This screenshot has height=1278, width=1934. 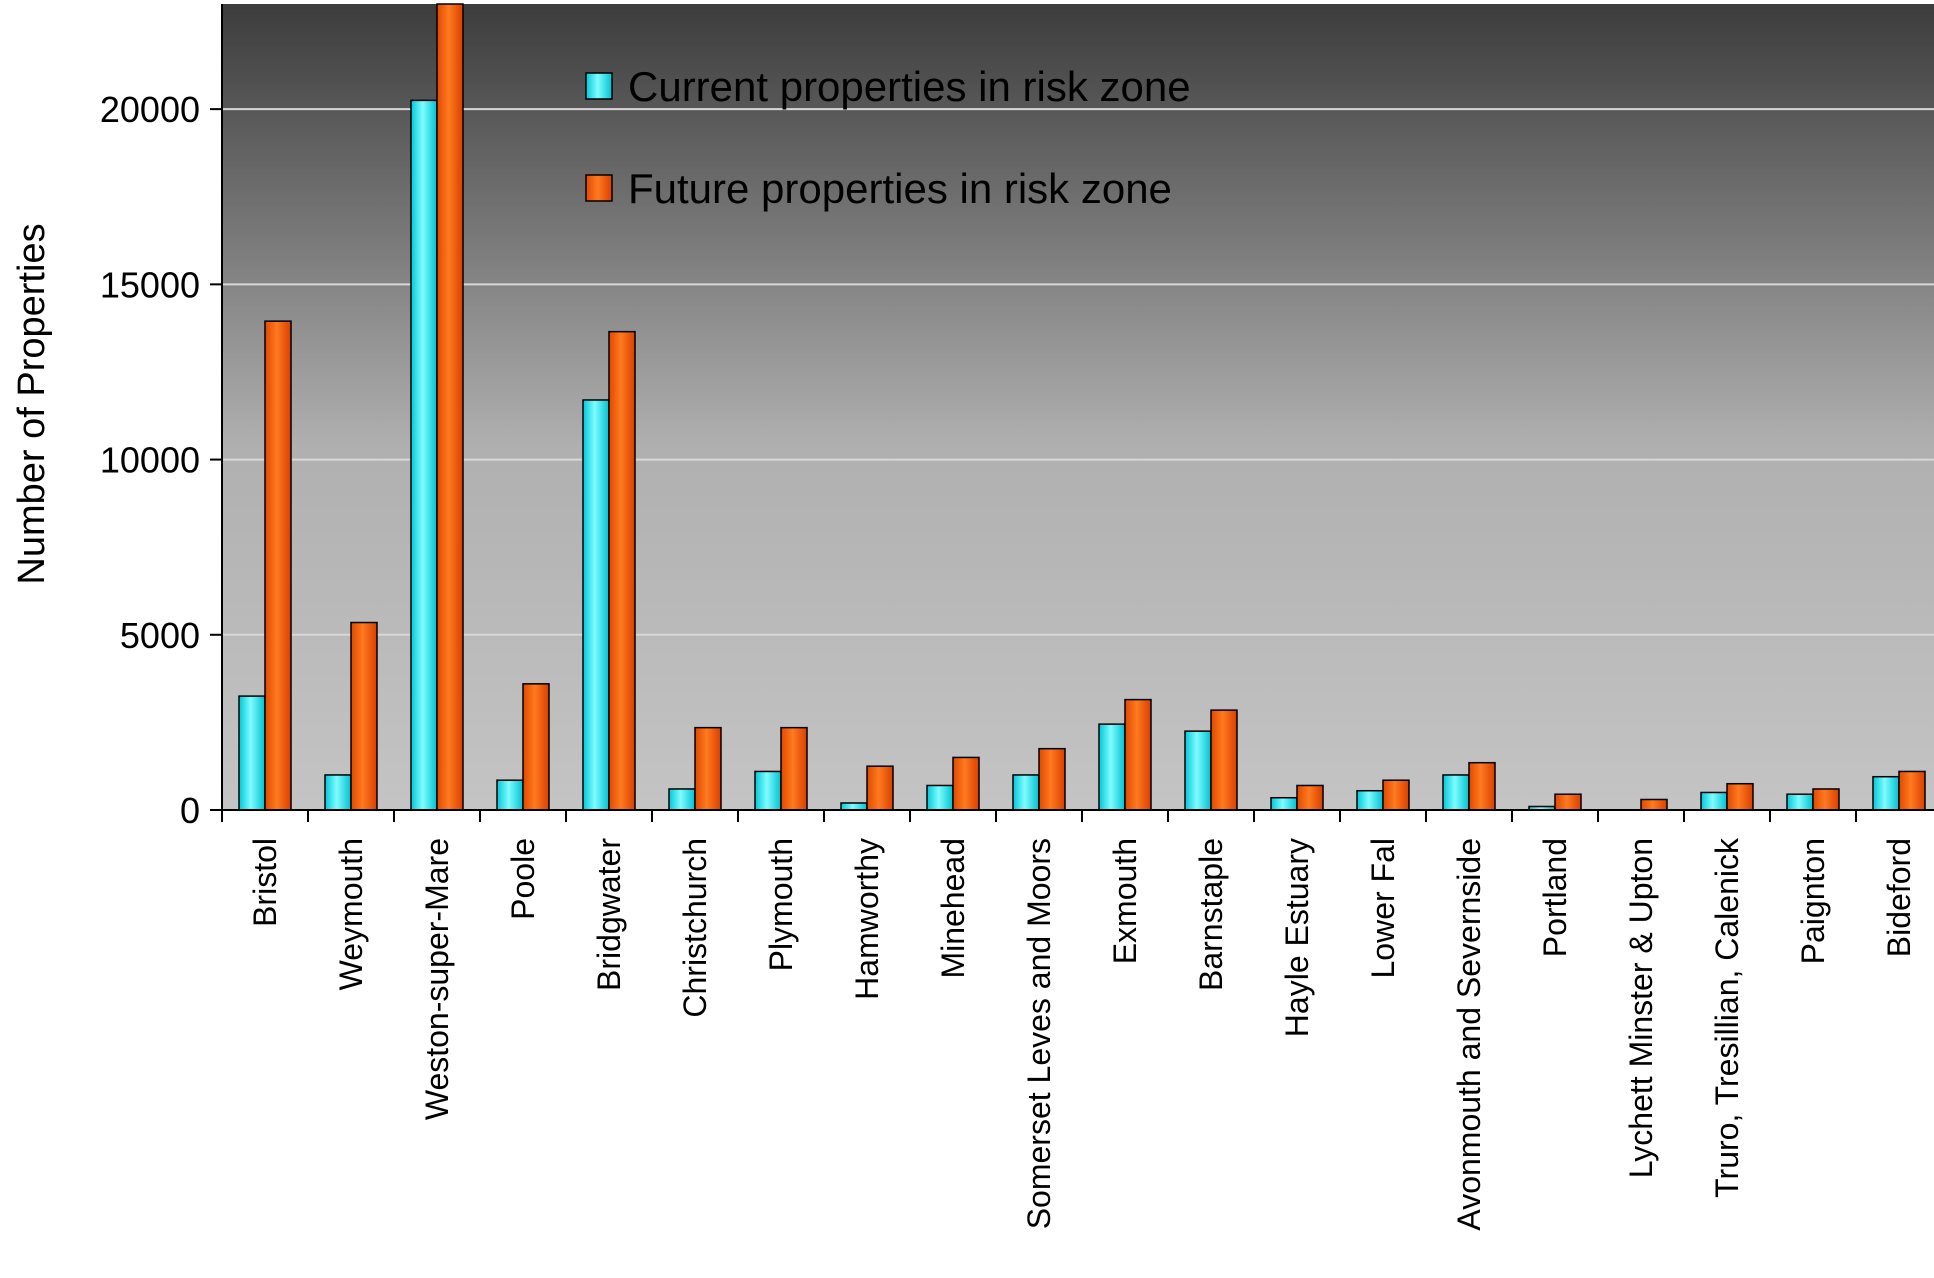 What do you see at coordinates (1383, 908) in the screenshot?
I see `x-category-label: Lower Fal` at bounding box center [1383, 908].